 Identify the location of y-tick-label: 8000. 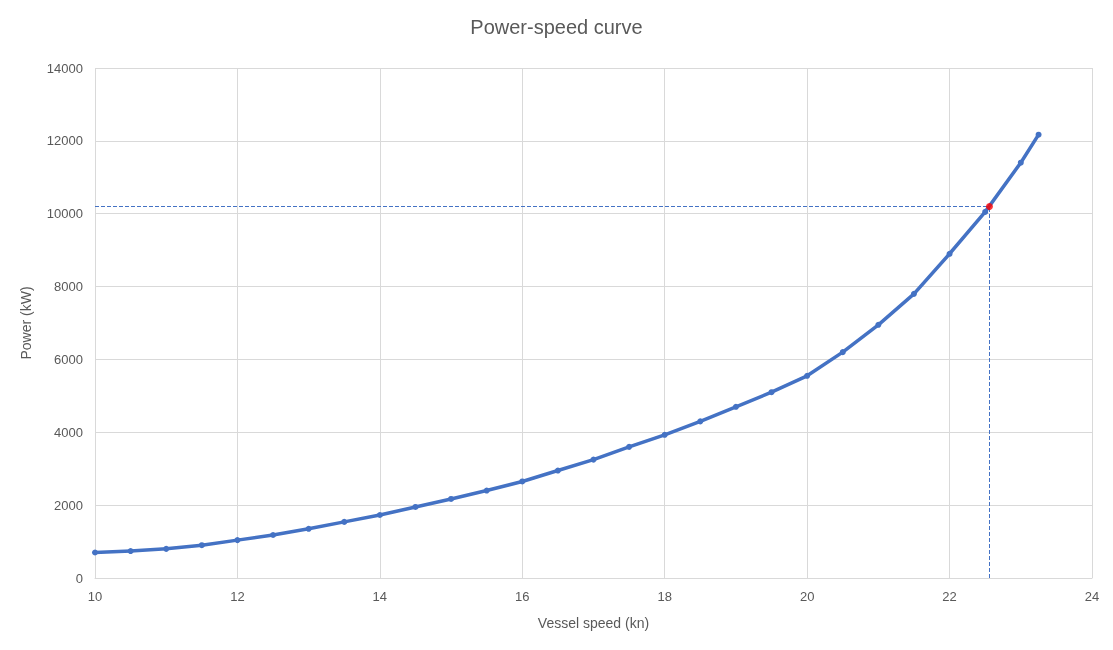
(68, 287).